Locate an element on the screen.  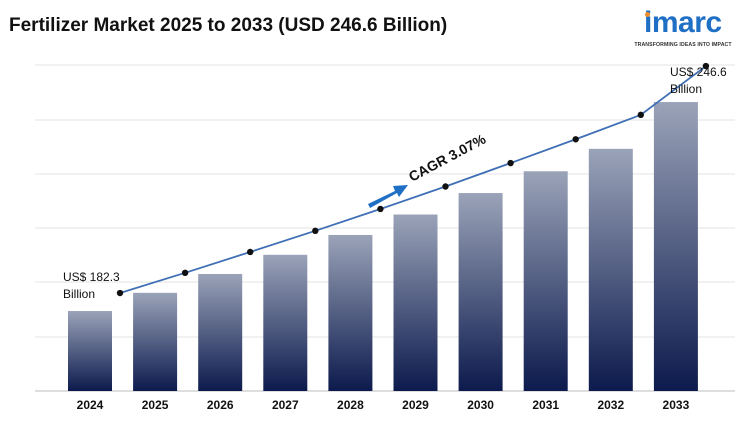
start-value-label-line2: Billion is located at coordinates (79, 294).